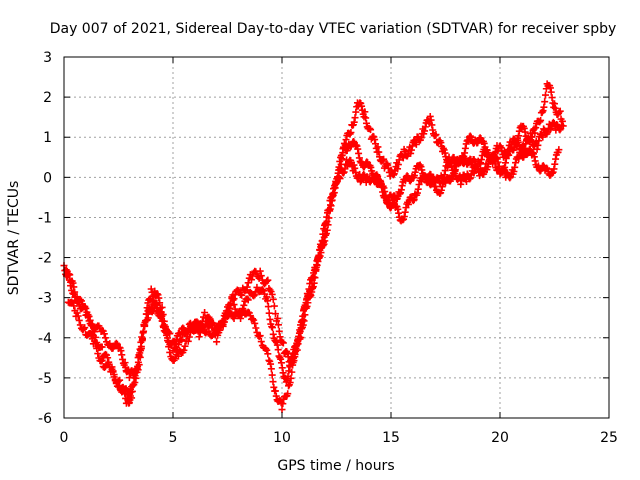 The image size is (640, 480). What do you see at coordinates (173, 438) in the screenshot?
I see `x-tick-label: 5` at bounding box center [173, 438].